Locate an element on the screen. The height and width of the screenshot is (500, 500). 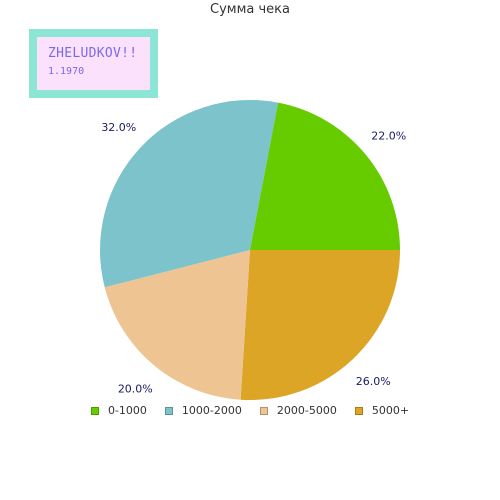
legend-item-0-1000: 0-1000 is located at coordinates (119, 410).